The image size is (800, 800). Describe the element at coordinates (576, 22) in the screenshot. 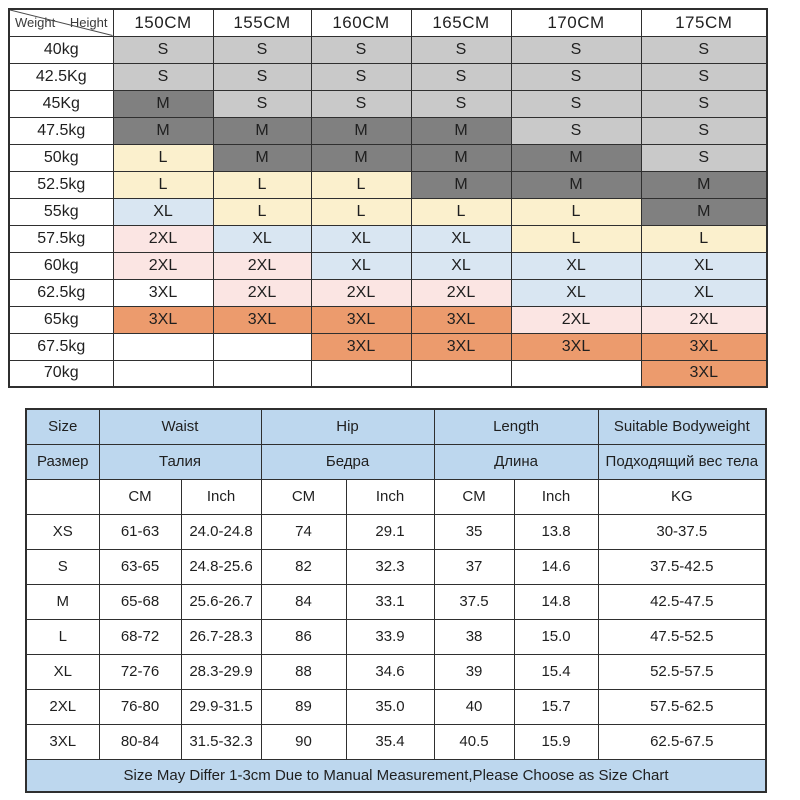

I see `height-header: 170CM` at that location.